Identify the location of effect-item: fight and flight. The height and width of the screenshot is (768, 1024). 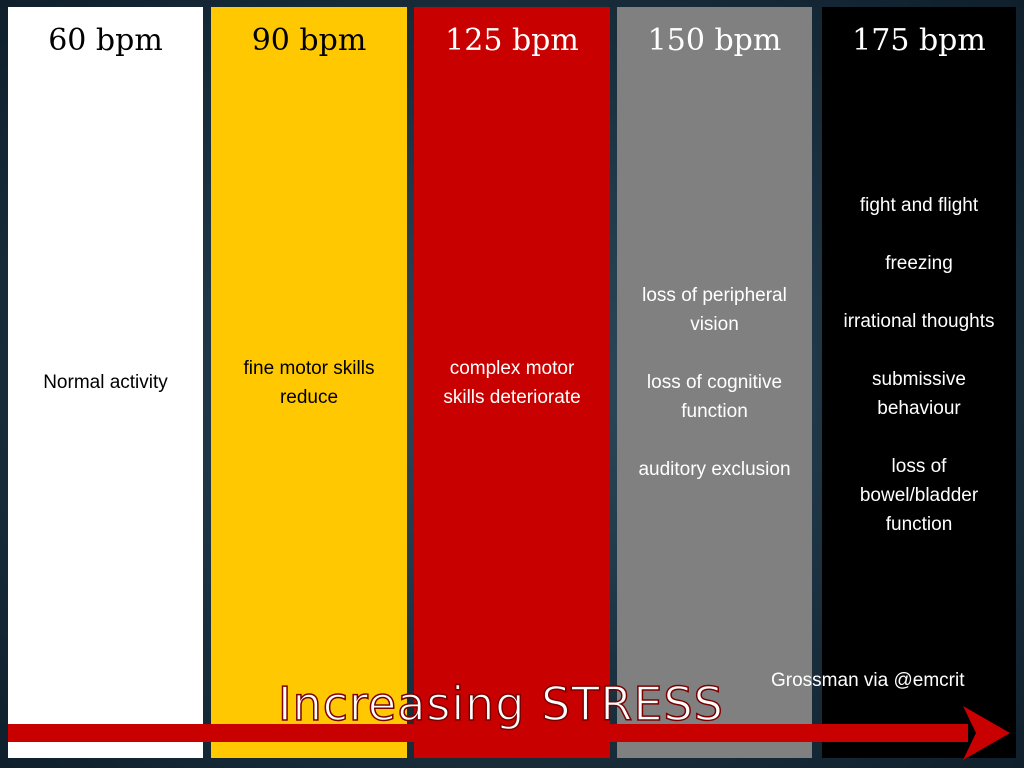
(919, 205).